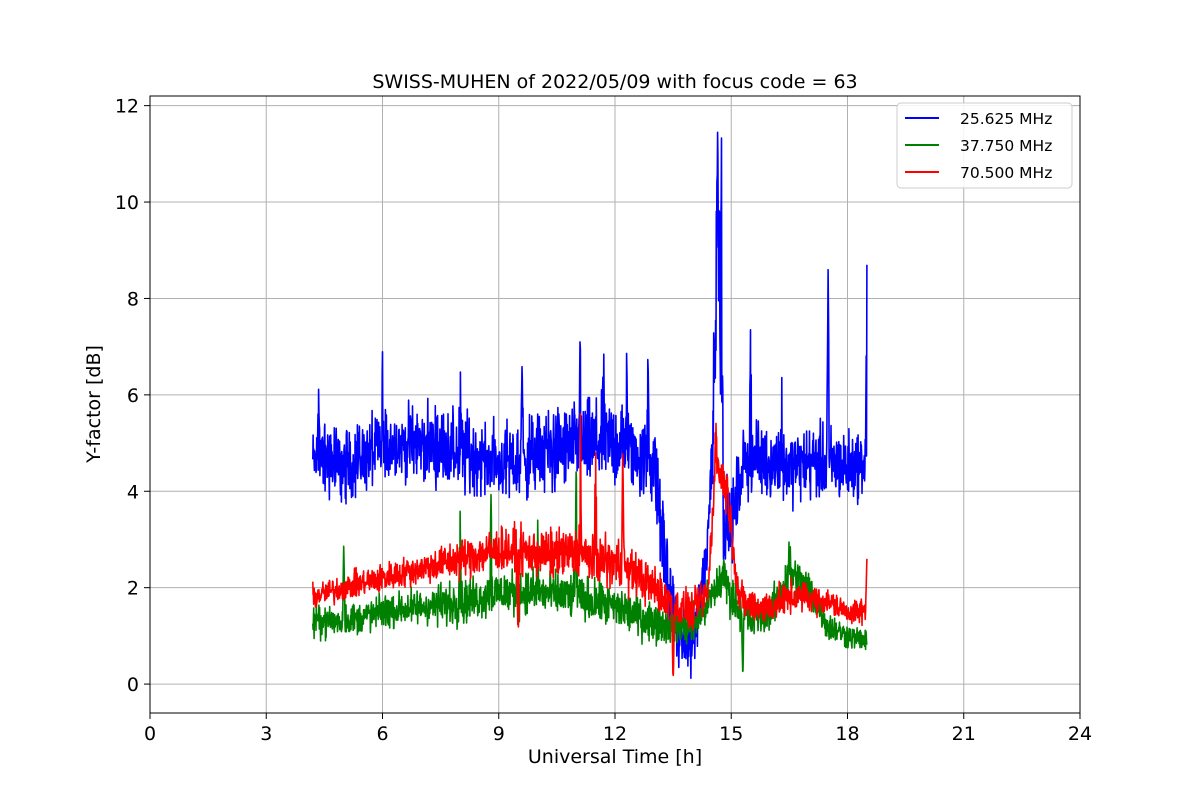 The width and height of the screenshot is (1200, 800). What do you see at coordinates (1006, 119) in the screenshot?
I see `legend-label-1: 25.625 MHz` at bounding box center [1006, 119].